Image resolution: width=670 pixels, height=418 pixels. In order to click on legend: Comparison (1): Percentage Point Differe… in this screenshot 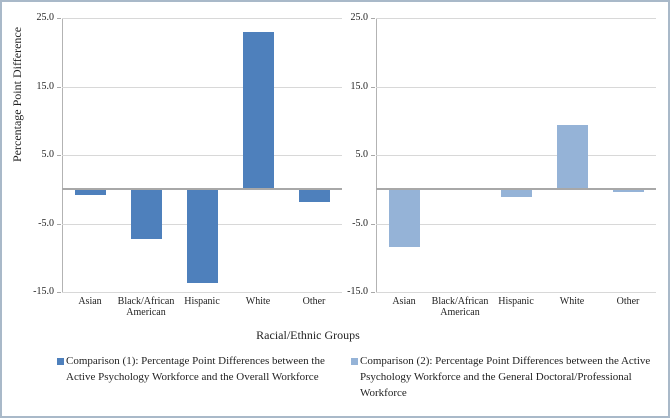, I will do `click(335, 381)`.